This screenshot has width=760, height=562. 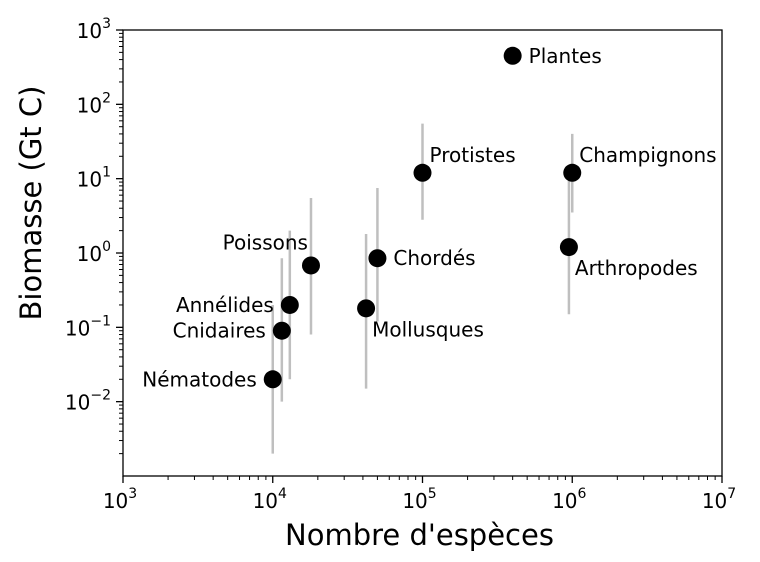 I want to click on x-tick-exponent: 4, so click(x=282, y=494).